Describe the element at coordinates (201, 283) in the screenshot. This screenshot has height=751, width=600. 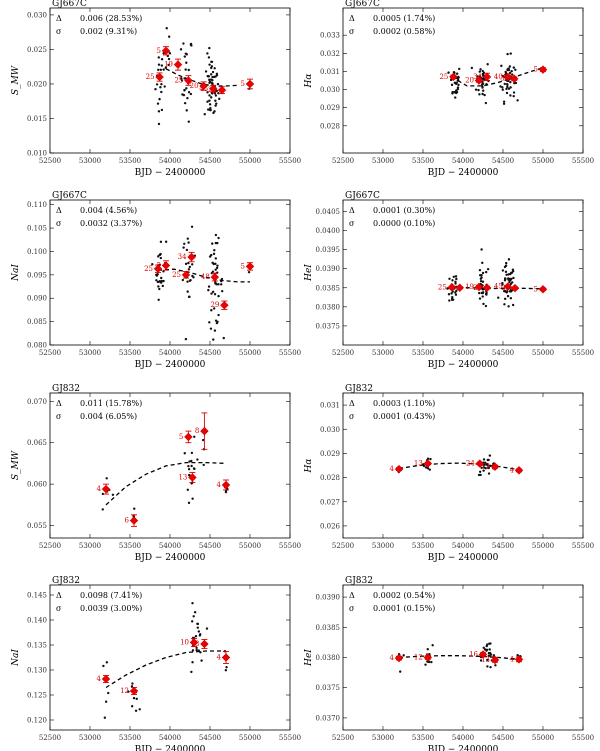
I see `scatter-points` at that location.